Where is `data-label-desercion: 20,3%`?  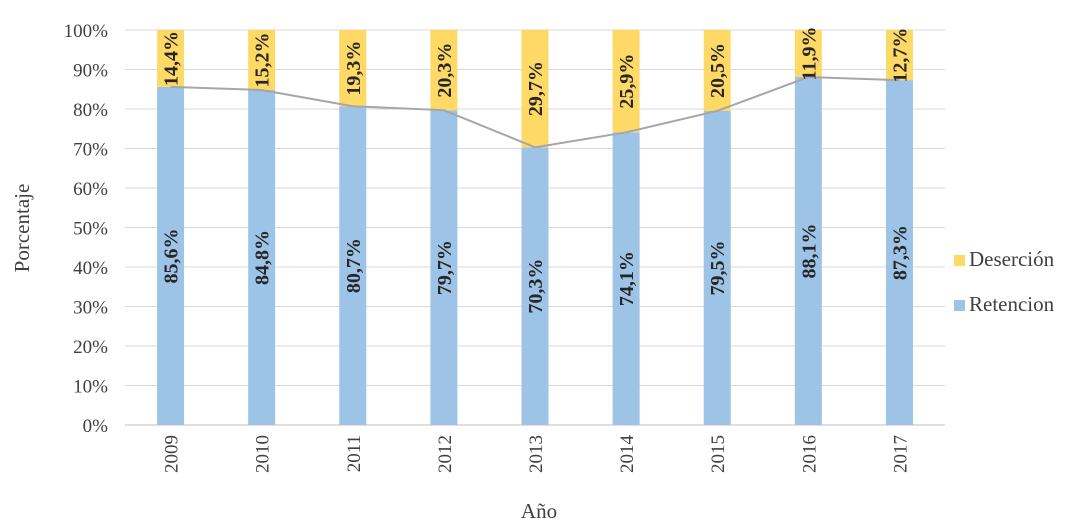 data-label-desercion: 20,3% is located at coordinates (445, 70).